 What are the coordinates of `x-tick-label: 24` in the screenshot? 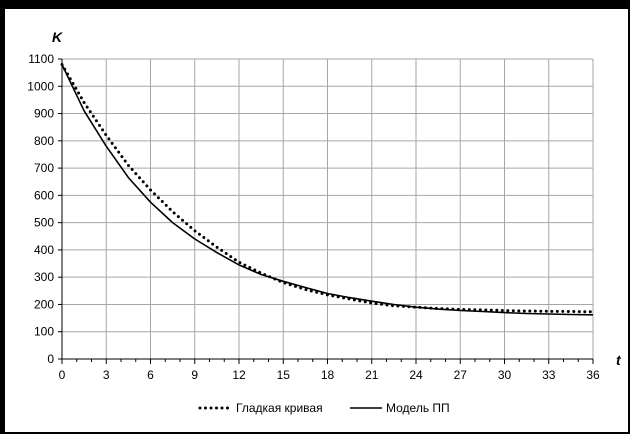 It's located at (416, 375).